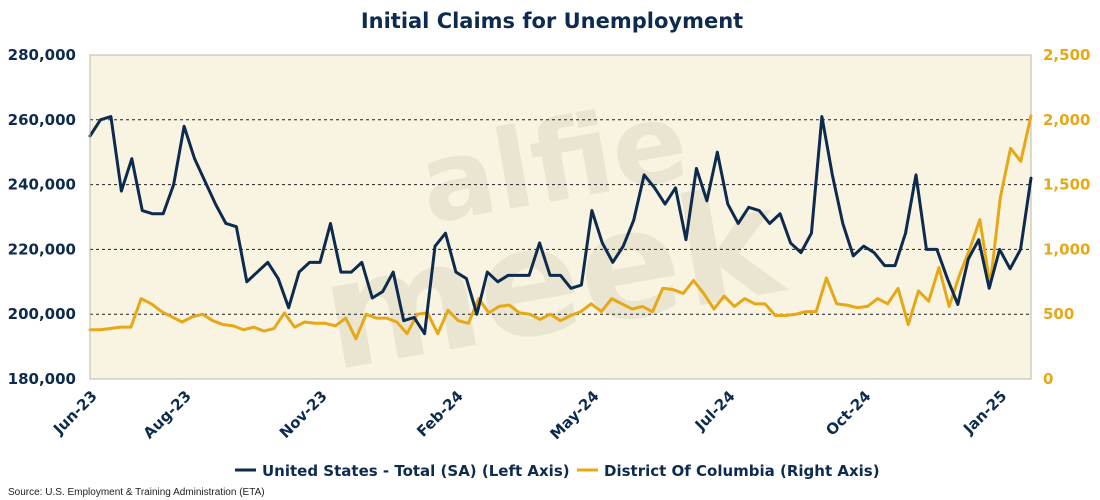 The image size is (1100, 500). I want to click on x-tick-label: Oct-24, so click(848, 413).